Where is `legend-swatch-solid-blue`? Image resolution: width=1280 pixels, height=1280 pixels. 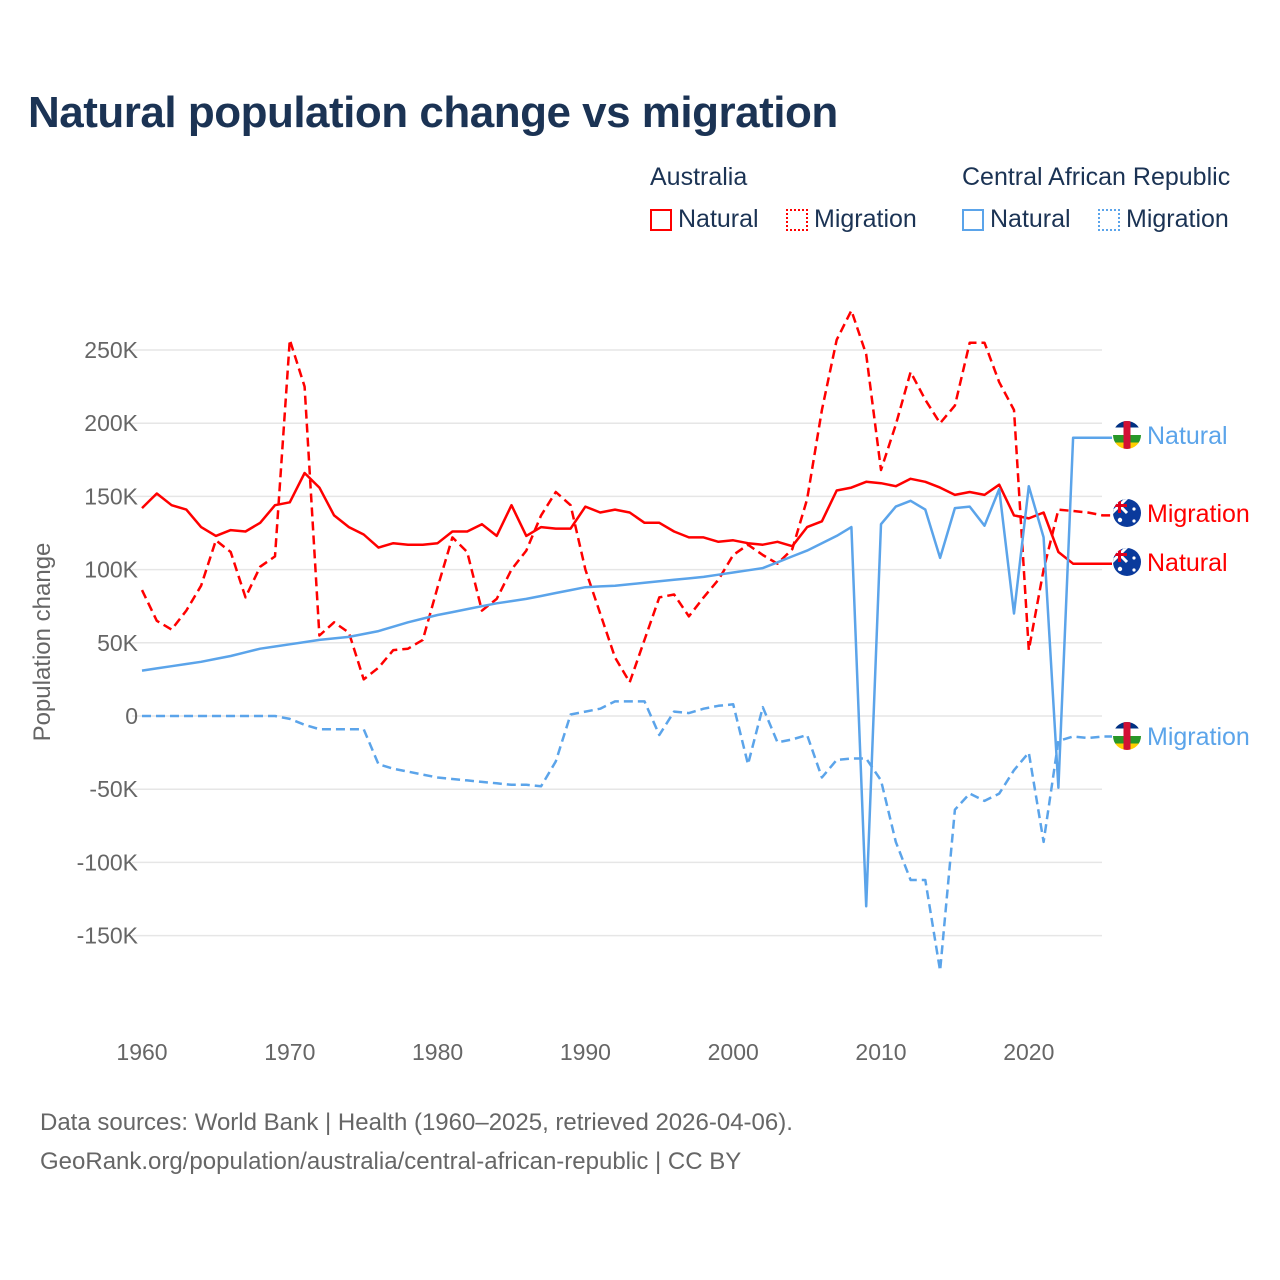
legend-swatch-solid-blue is located at coordinates (973, 219).